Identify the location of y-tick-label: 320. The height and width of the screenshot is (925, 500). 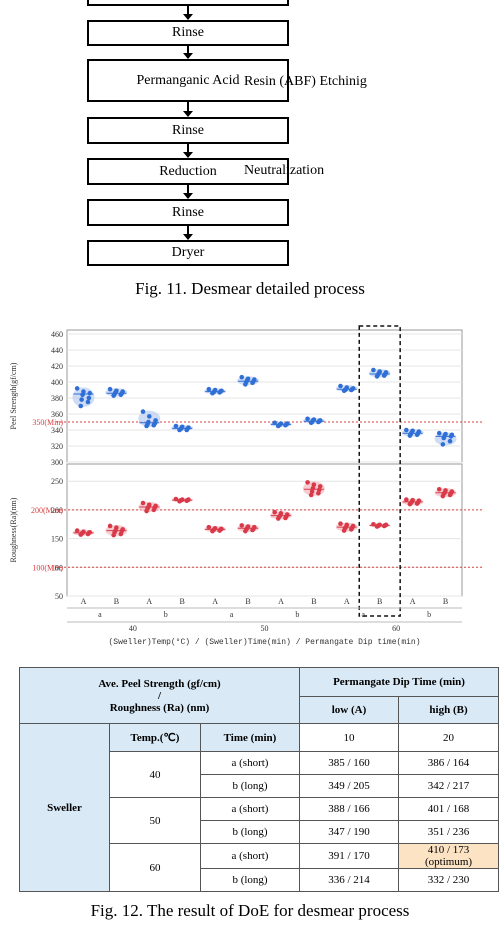
(57, 446).